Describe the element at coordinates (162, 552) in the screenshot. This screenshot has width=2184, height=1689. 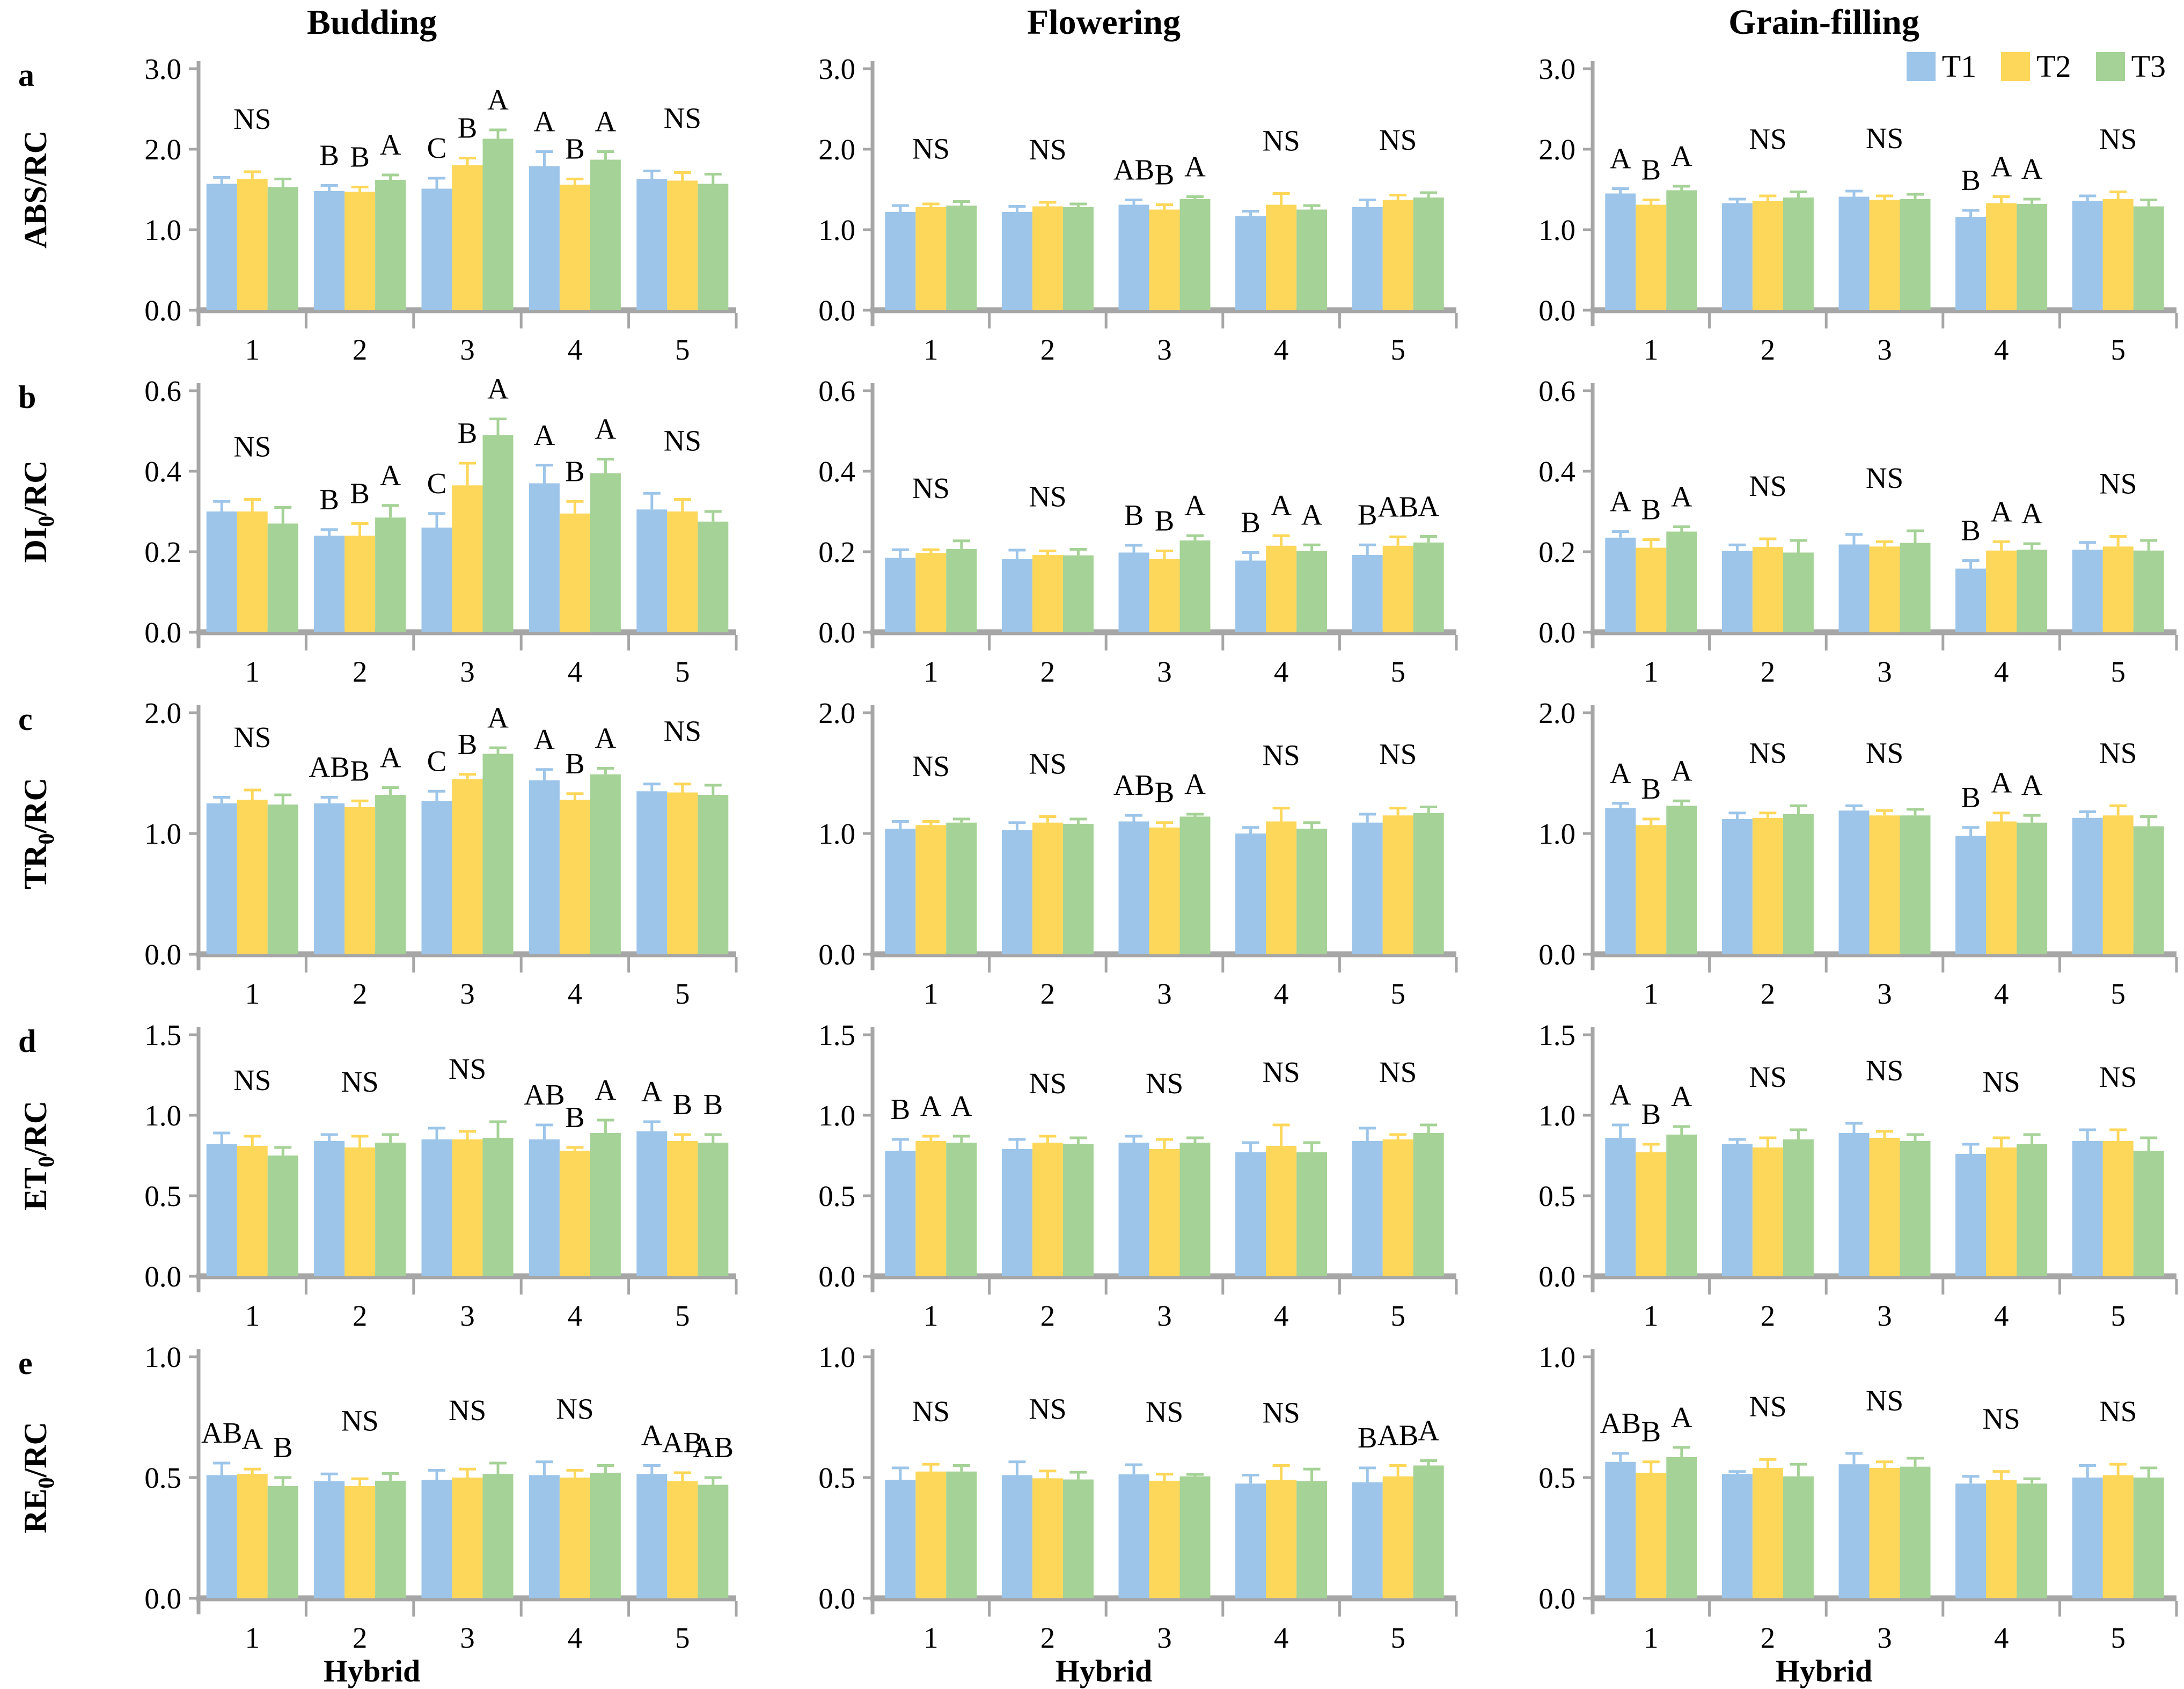
I see `y-tick-label: 0.2` at that location.